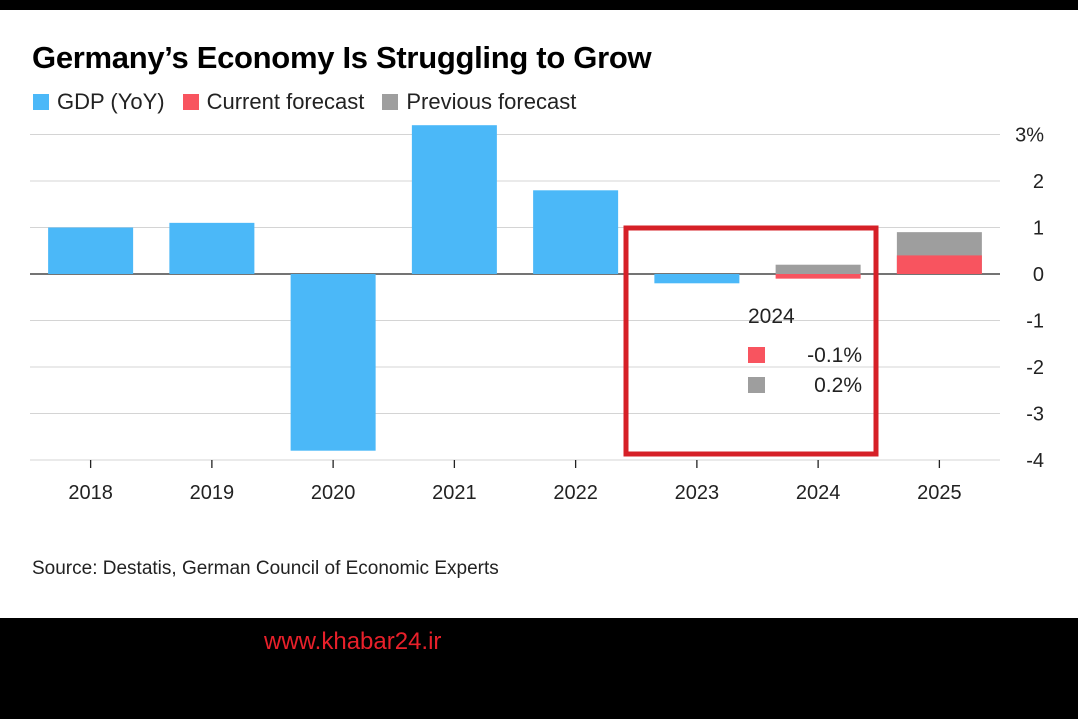  I want to click on legend-item-gdp: GDP (YoY), so click(99, 102).